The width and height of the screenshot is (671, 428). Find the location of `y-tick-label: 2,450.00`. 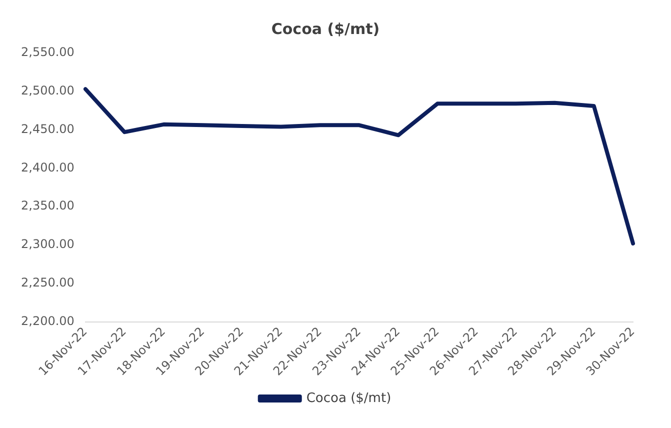

y-tick-label: 2,450.00 is located at coordinates (47, 129).